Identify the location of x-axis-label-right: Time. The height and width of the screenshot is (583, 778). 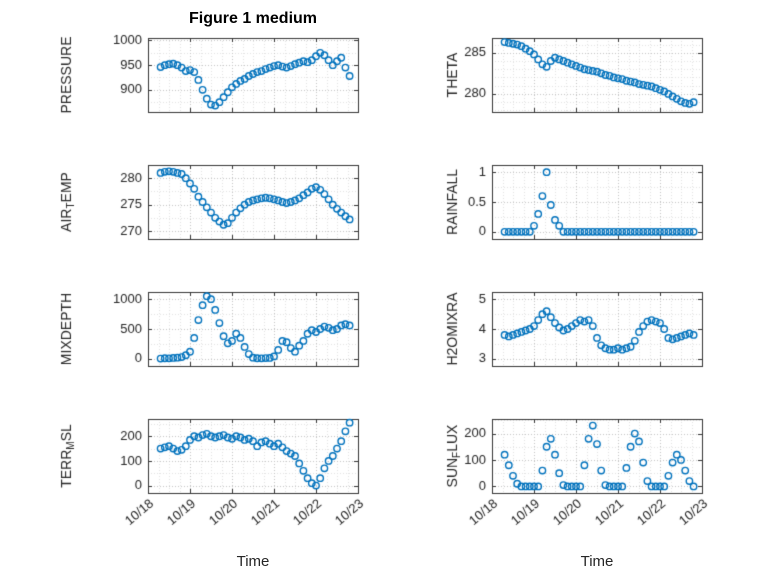
(597, 561).